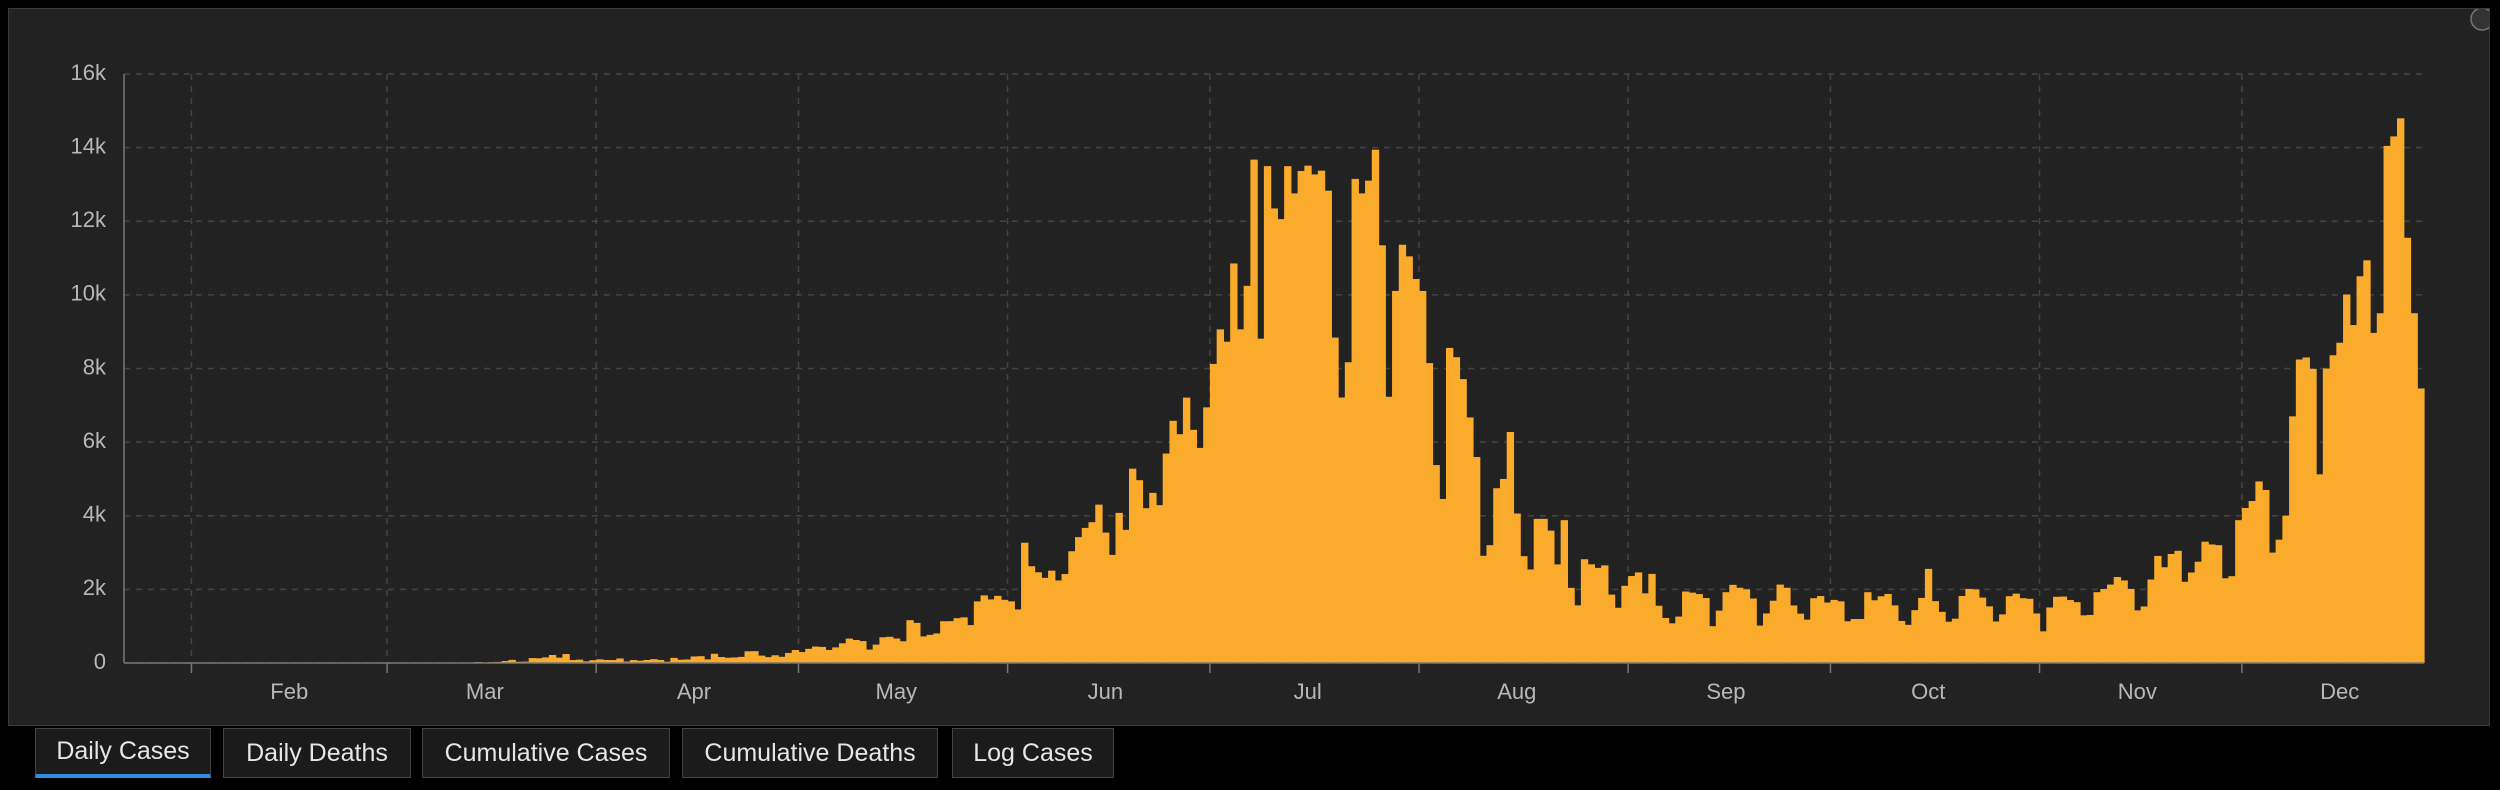 Image resolution: width=2500 pixels, height=790 pixels. What do you see at coordinates (95, 440) in the screenshot?
I see `y-tick-label: 6k` at bounding box center [95, 440].